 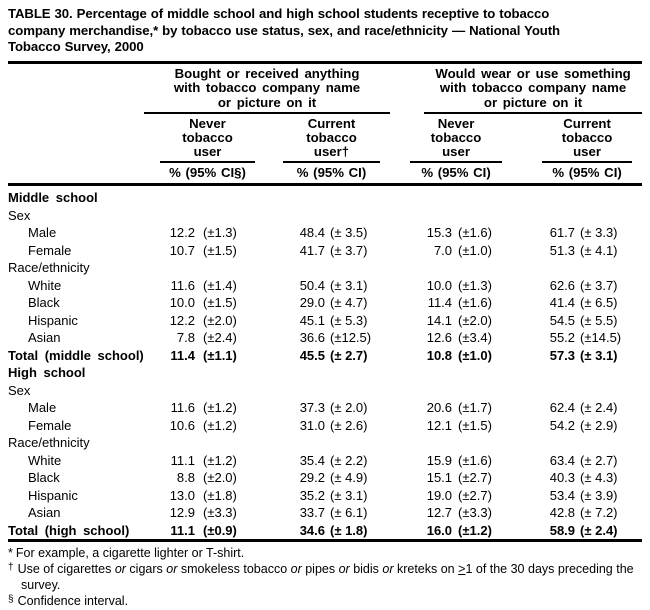 What do you see at coordinates (323, 138) in the screenshot?
I see `subcolumn-current-user-1: Current tobacco user†` at bounding box center [323, 138].